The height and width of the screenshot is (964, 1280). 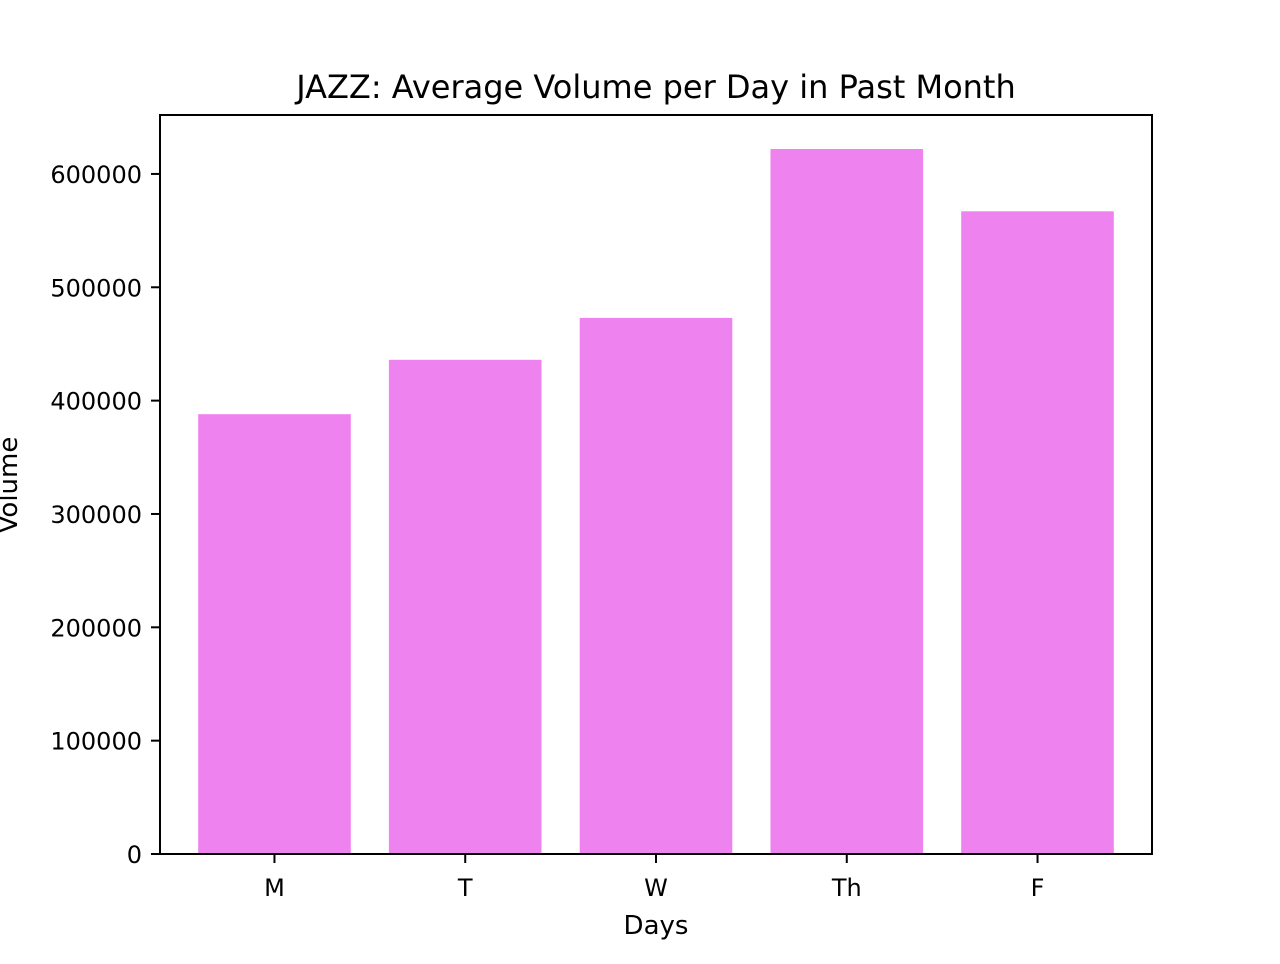 What do you see at coordinates (847, 501) in the screenshot?
I see `bar-th` at bounding box center [847, 501].